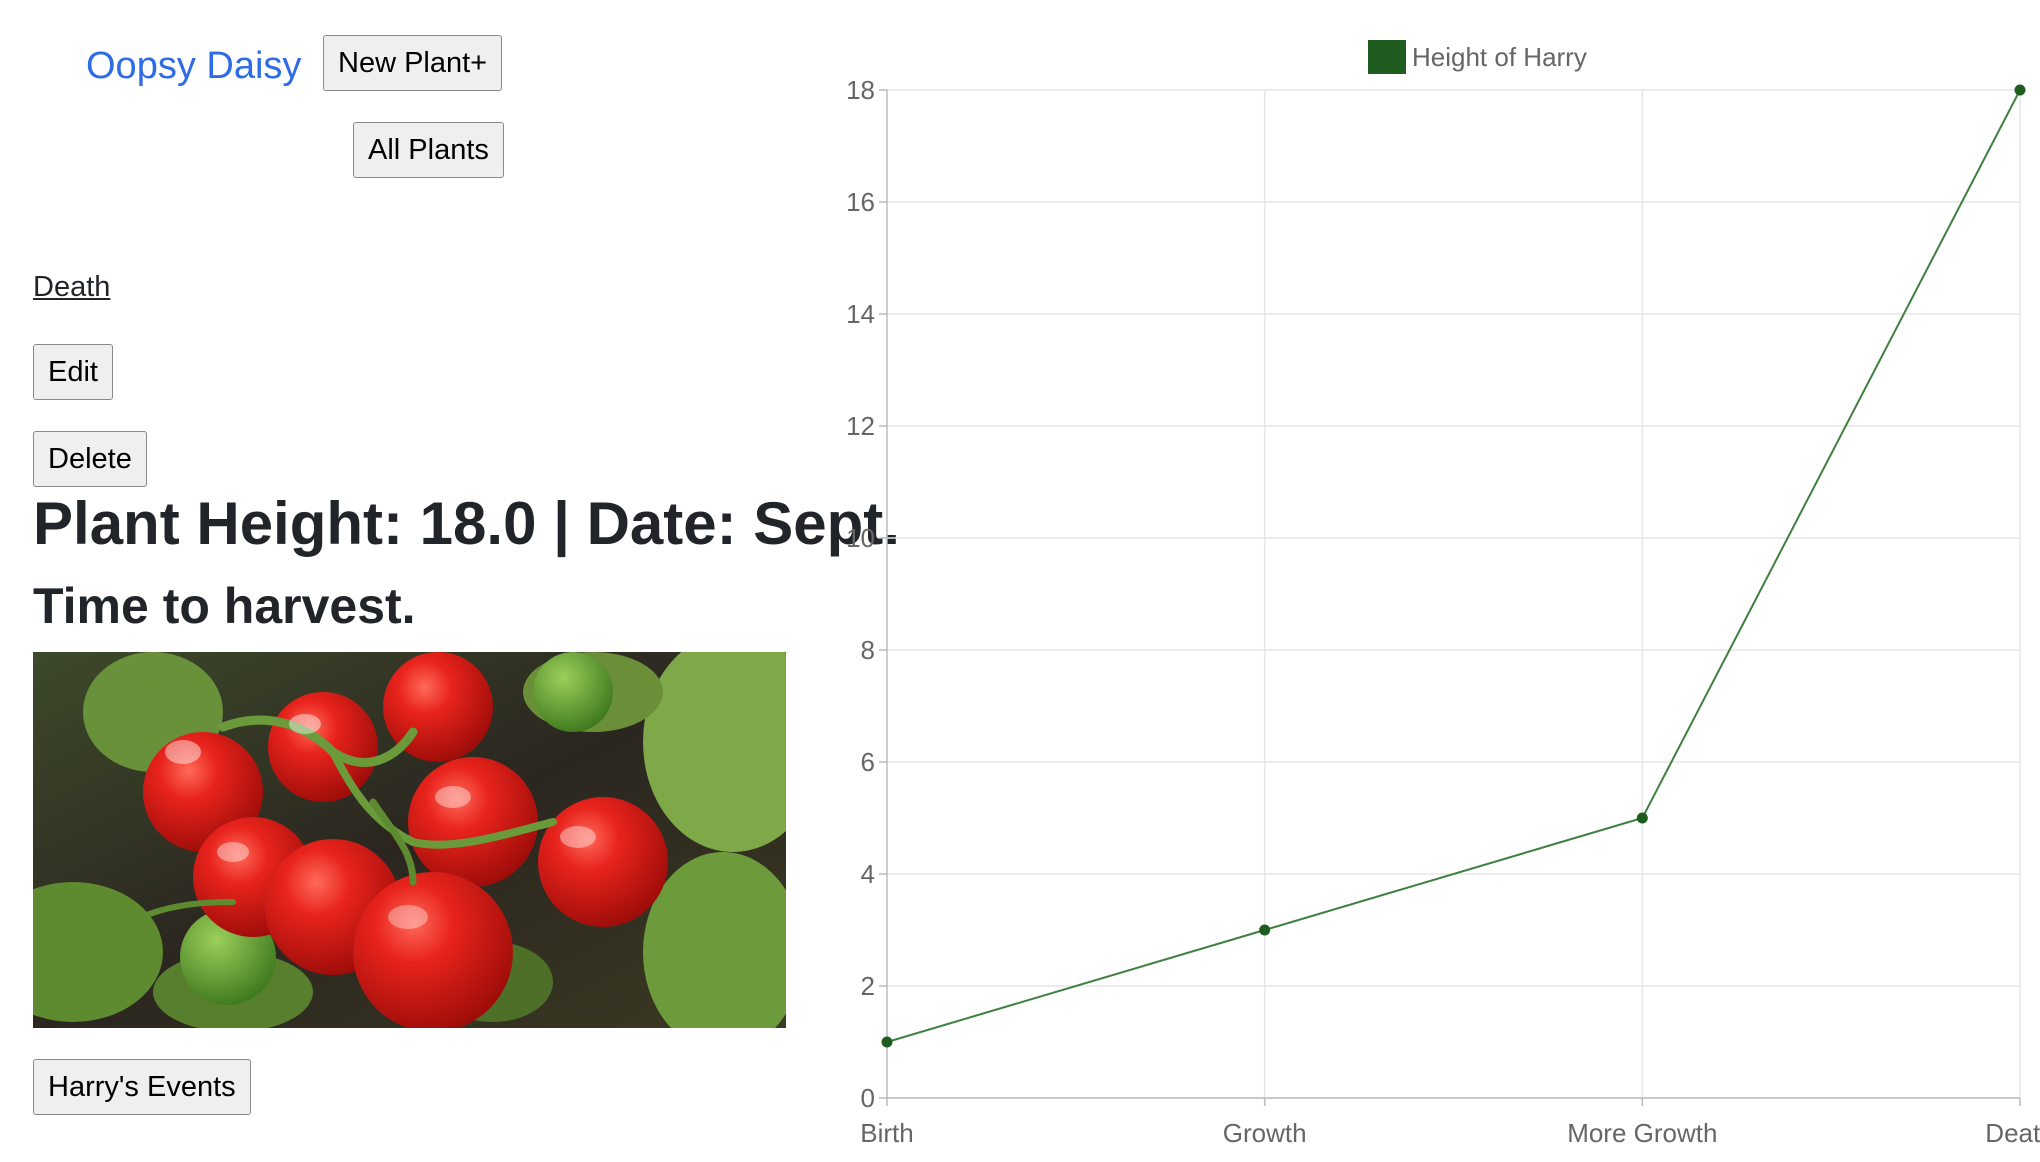  Describe the element at coordinates (868, 874) in the screenshot. I see `y-tick-label: 4` at that location.